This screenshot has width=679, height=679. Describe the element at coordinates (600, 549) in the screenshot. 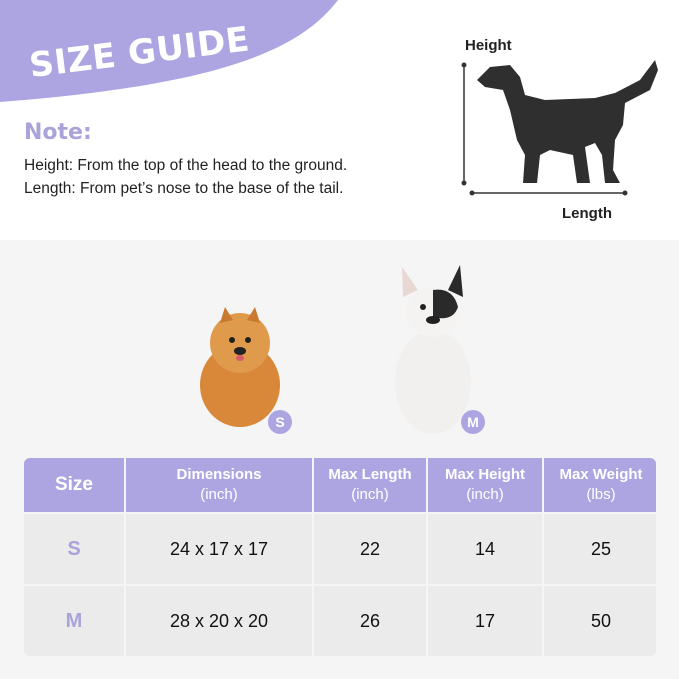

I see `row-s-max-weight: 25` at that location.